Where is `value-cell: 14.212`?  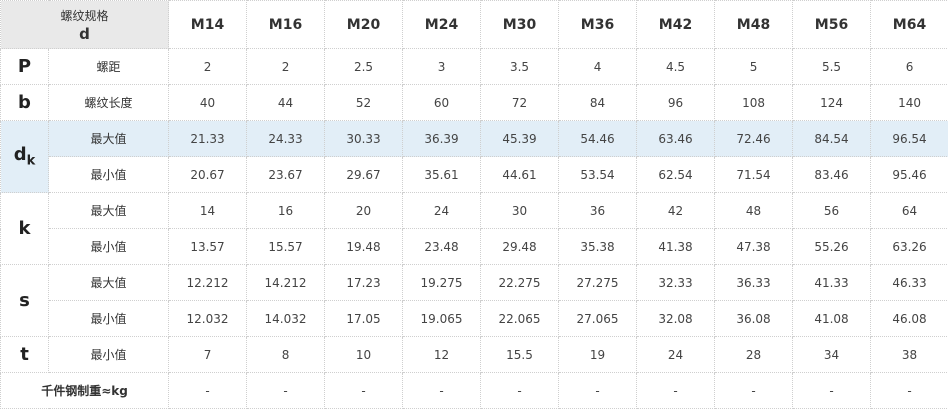 value-cell: 14.212 is located at coordinates (286, 282).